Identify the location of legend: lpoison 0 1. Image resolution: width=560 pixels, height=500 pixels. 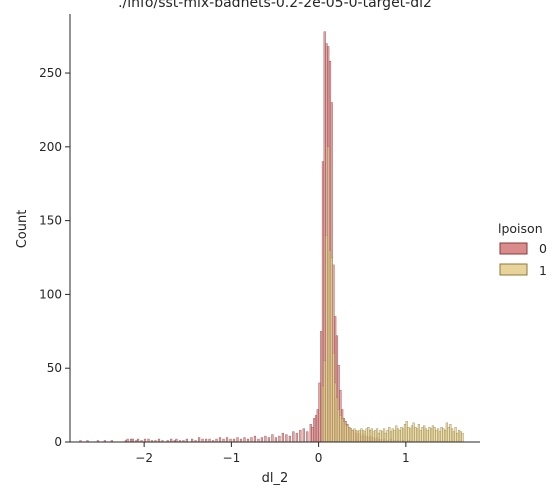
(522, 249).